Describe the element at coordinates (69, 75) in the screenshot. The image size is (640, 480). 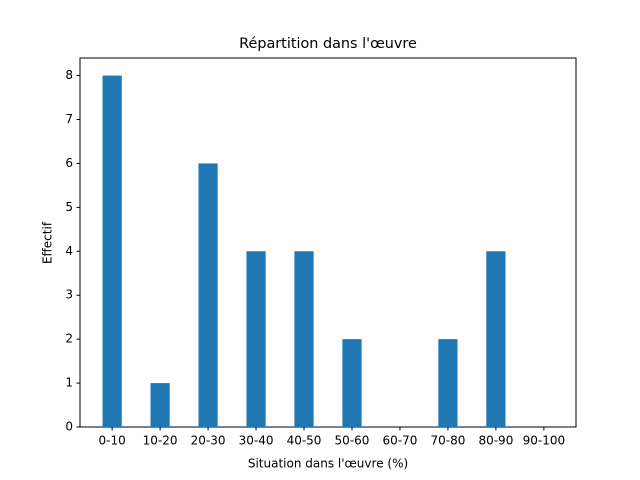
I see `y-tick-label: 8` at that location.